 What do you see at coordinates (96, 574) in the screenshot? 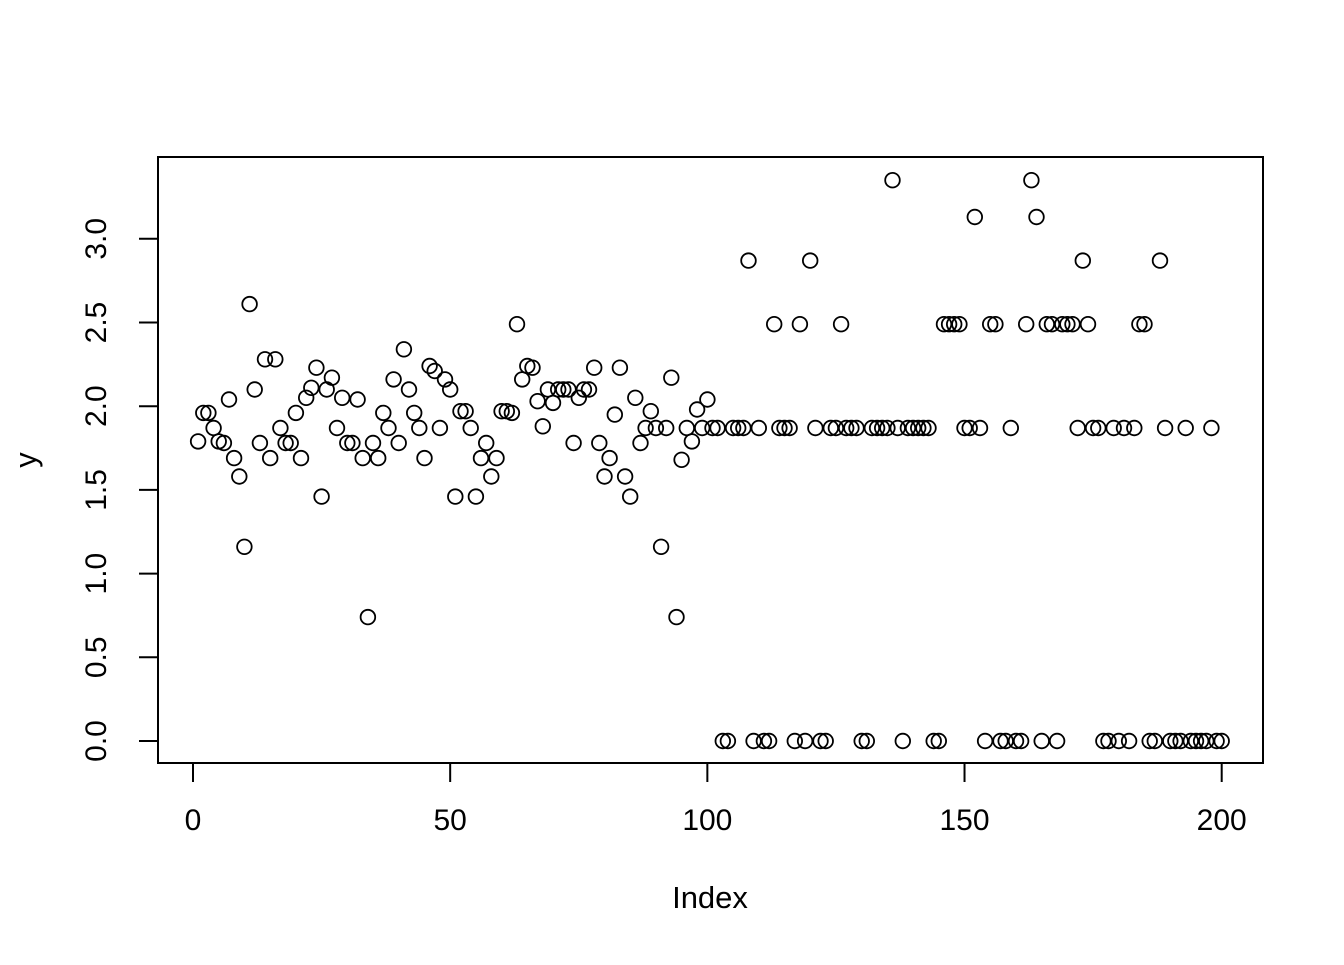
I see `y-tick-label: 1.0` at bounding box center [96, 574].